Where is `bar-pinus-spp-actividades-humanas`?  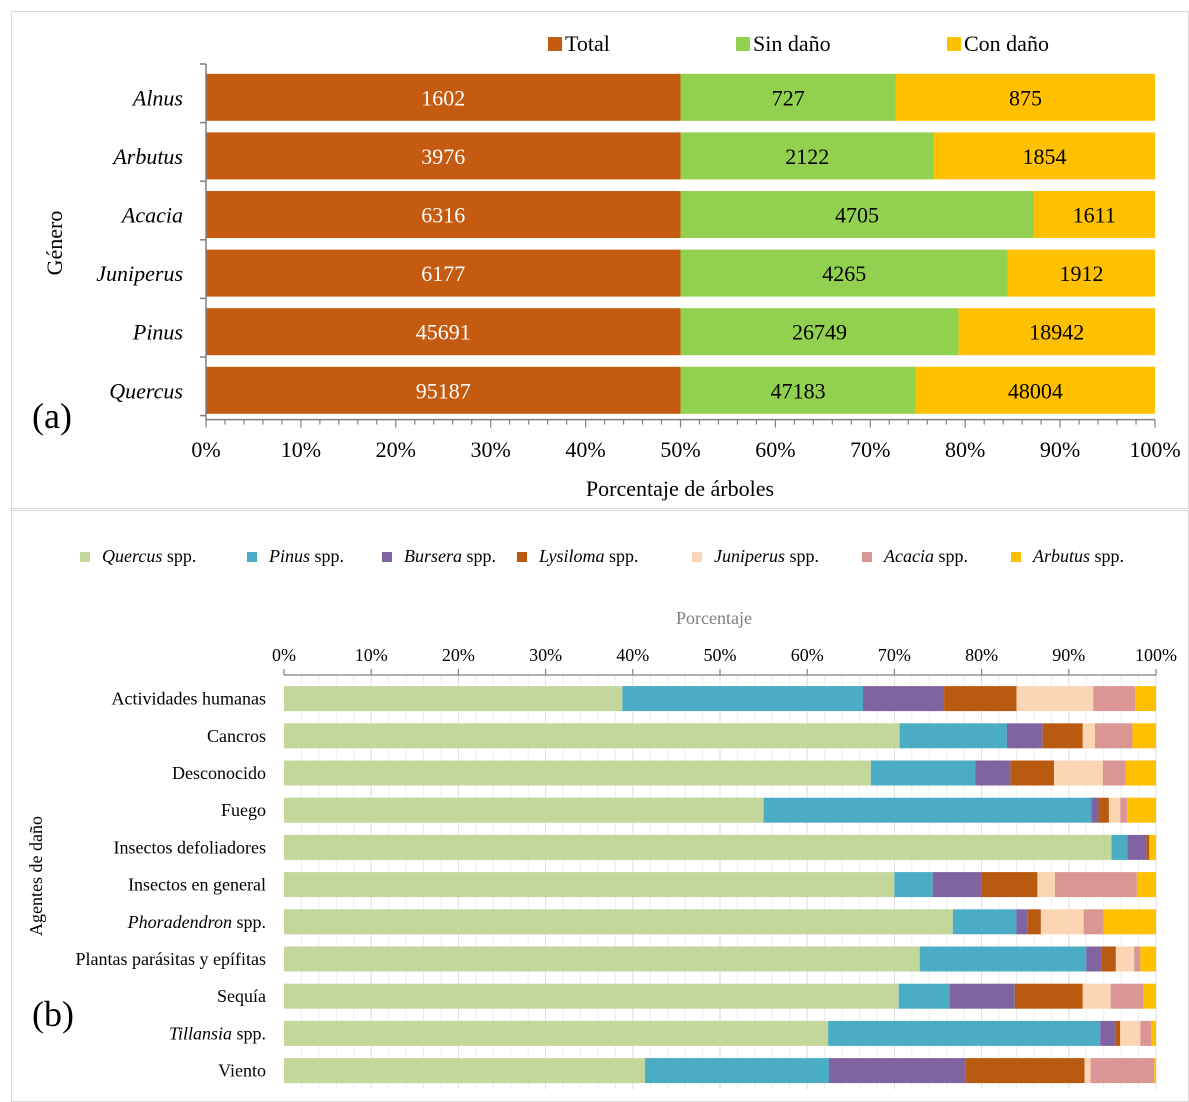
bar-pinus-spp-actividades-humanas is located at coordinates (743, 699).